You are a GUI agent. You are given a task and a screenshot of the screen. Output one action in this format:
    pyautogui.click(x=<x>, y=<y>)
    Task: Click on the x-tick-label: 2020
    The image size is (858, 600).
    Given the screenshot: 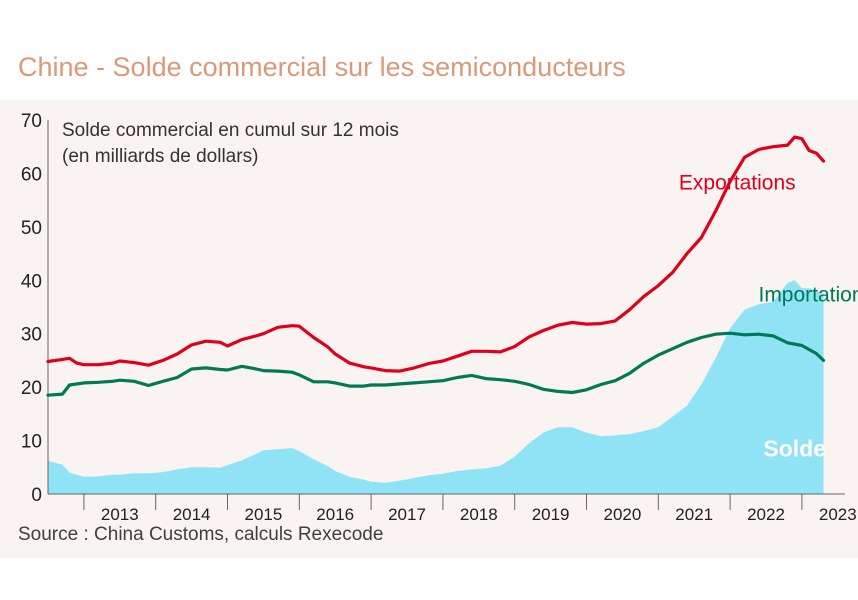 What is the action you would take?
    pyautogui.click(x=623, y=514)
    